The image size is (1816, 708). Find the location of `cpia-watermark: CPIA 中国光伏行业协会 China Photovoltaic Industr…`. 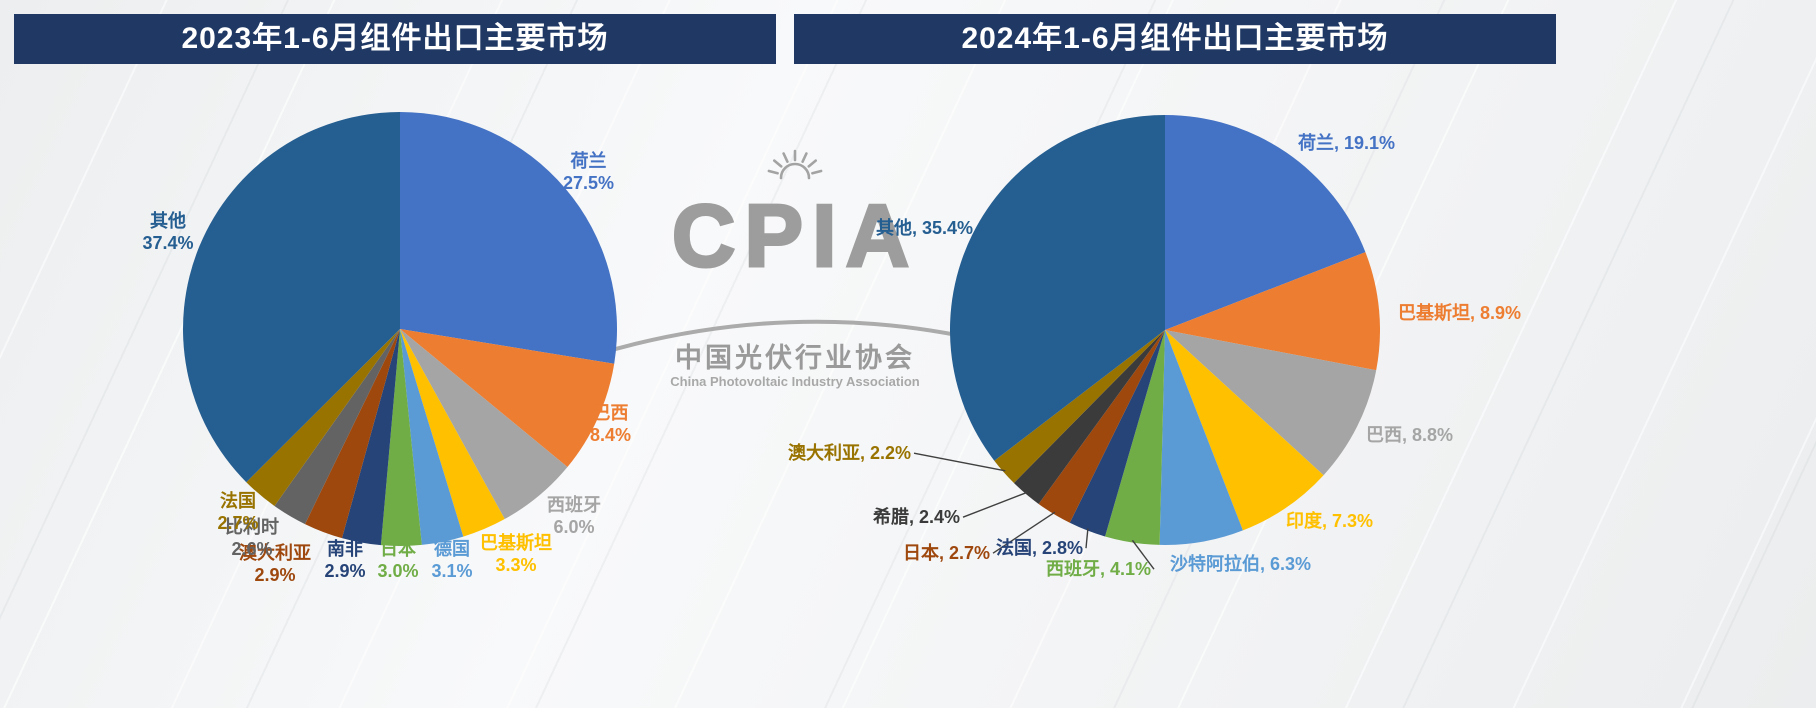

cpia-watermark: CPIA 中国光伏行业协会 China Photovoltaic Industr… is located at coordinates (795, 268).